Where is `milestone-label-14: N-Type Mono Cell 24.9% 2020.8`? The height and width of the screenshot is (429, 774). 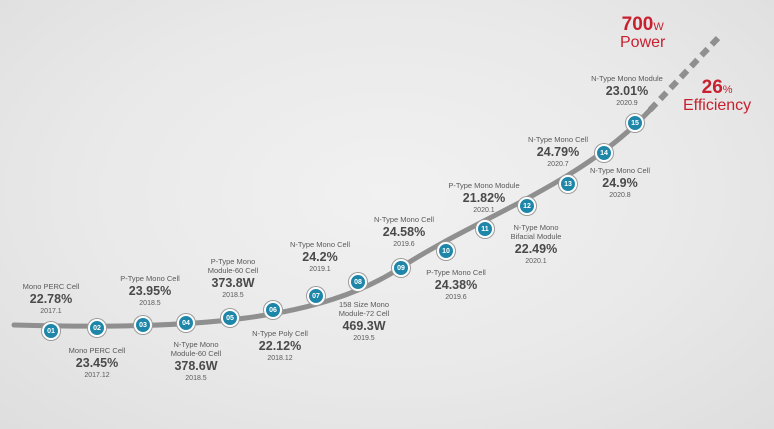
milestone-label-14: N-Type Mono Cell 24.9% 2020.8 is located at coordinates (620, 183).